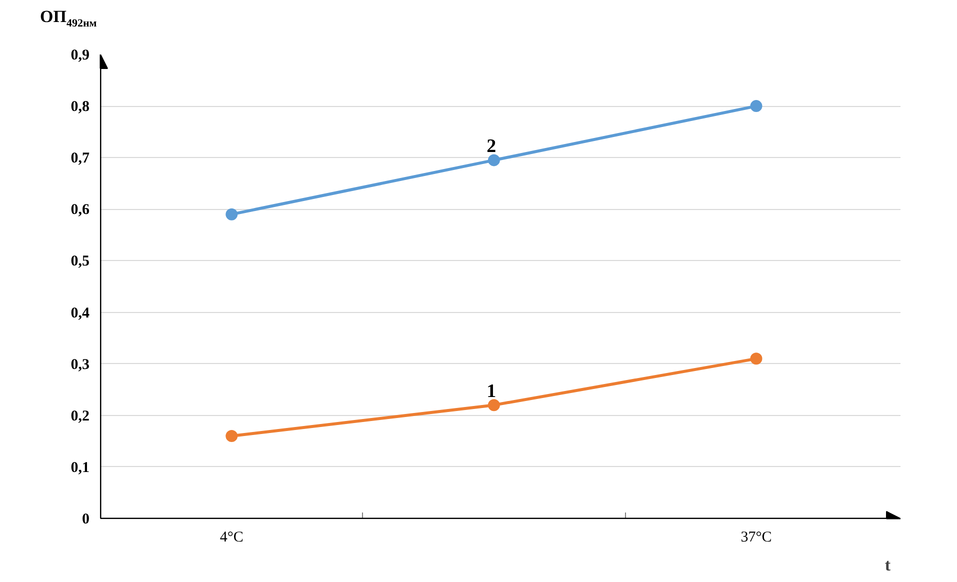  Describe the element at coordinates (80, 313) in the screenshot. I see `y-tick-label: 0,4` at that location.